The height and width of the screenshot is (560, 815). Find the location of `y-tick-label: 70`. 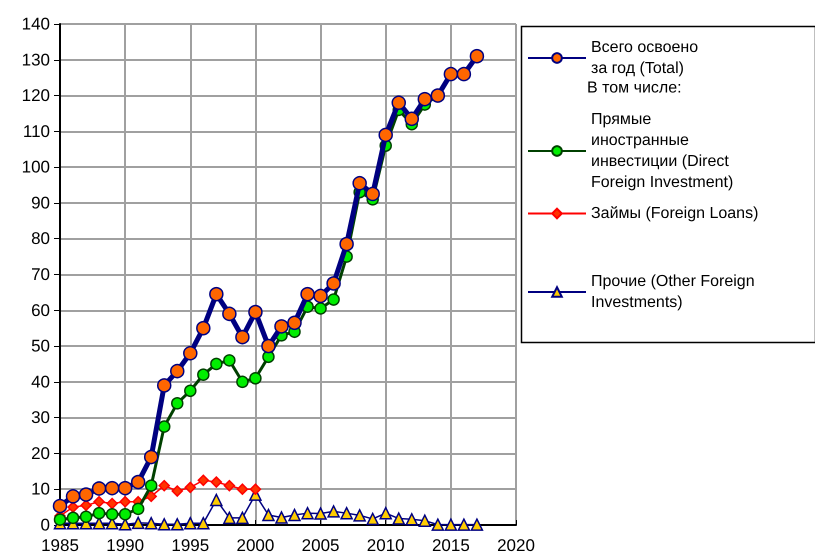

y-tick-label: 70 is located at coordinates (40, 274).